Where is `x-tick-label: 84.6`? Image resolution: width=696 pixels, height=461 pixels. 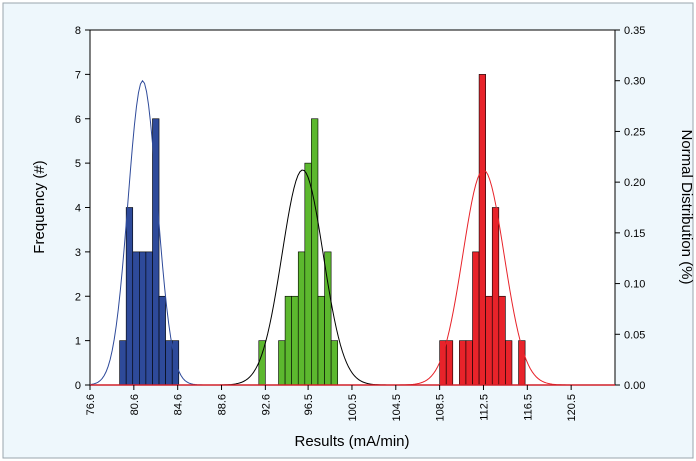
x-tick-label: 84.6 is located at coordinates (179, 404).